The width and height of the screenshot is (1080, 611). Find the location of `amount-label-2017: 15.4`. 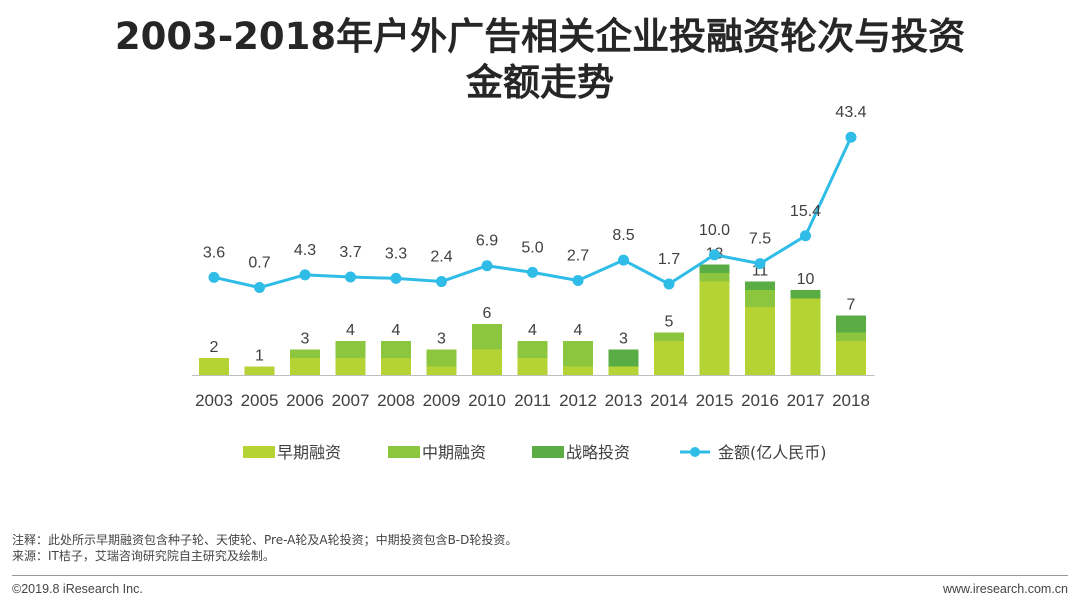

amount-label-2017: 15.4 is located at coordinates (805, 211).